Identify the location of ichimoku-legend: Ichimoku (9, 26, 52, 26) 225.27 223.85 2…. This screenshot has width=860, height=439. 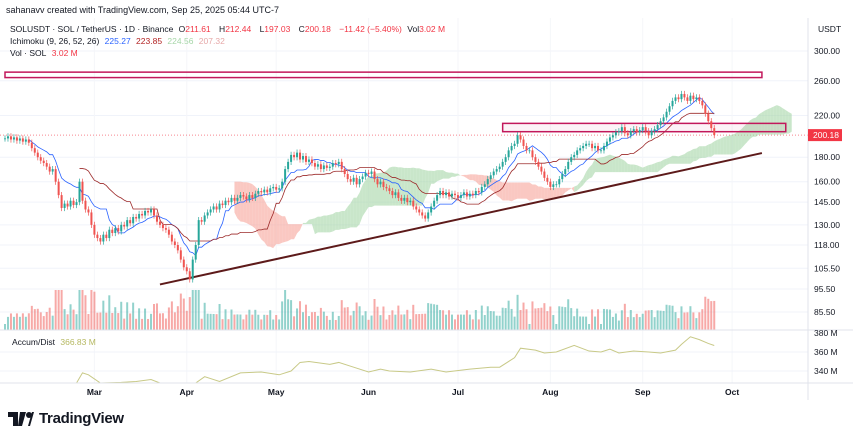
(119, 41).